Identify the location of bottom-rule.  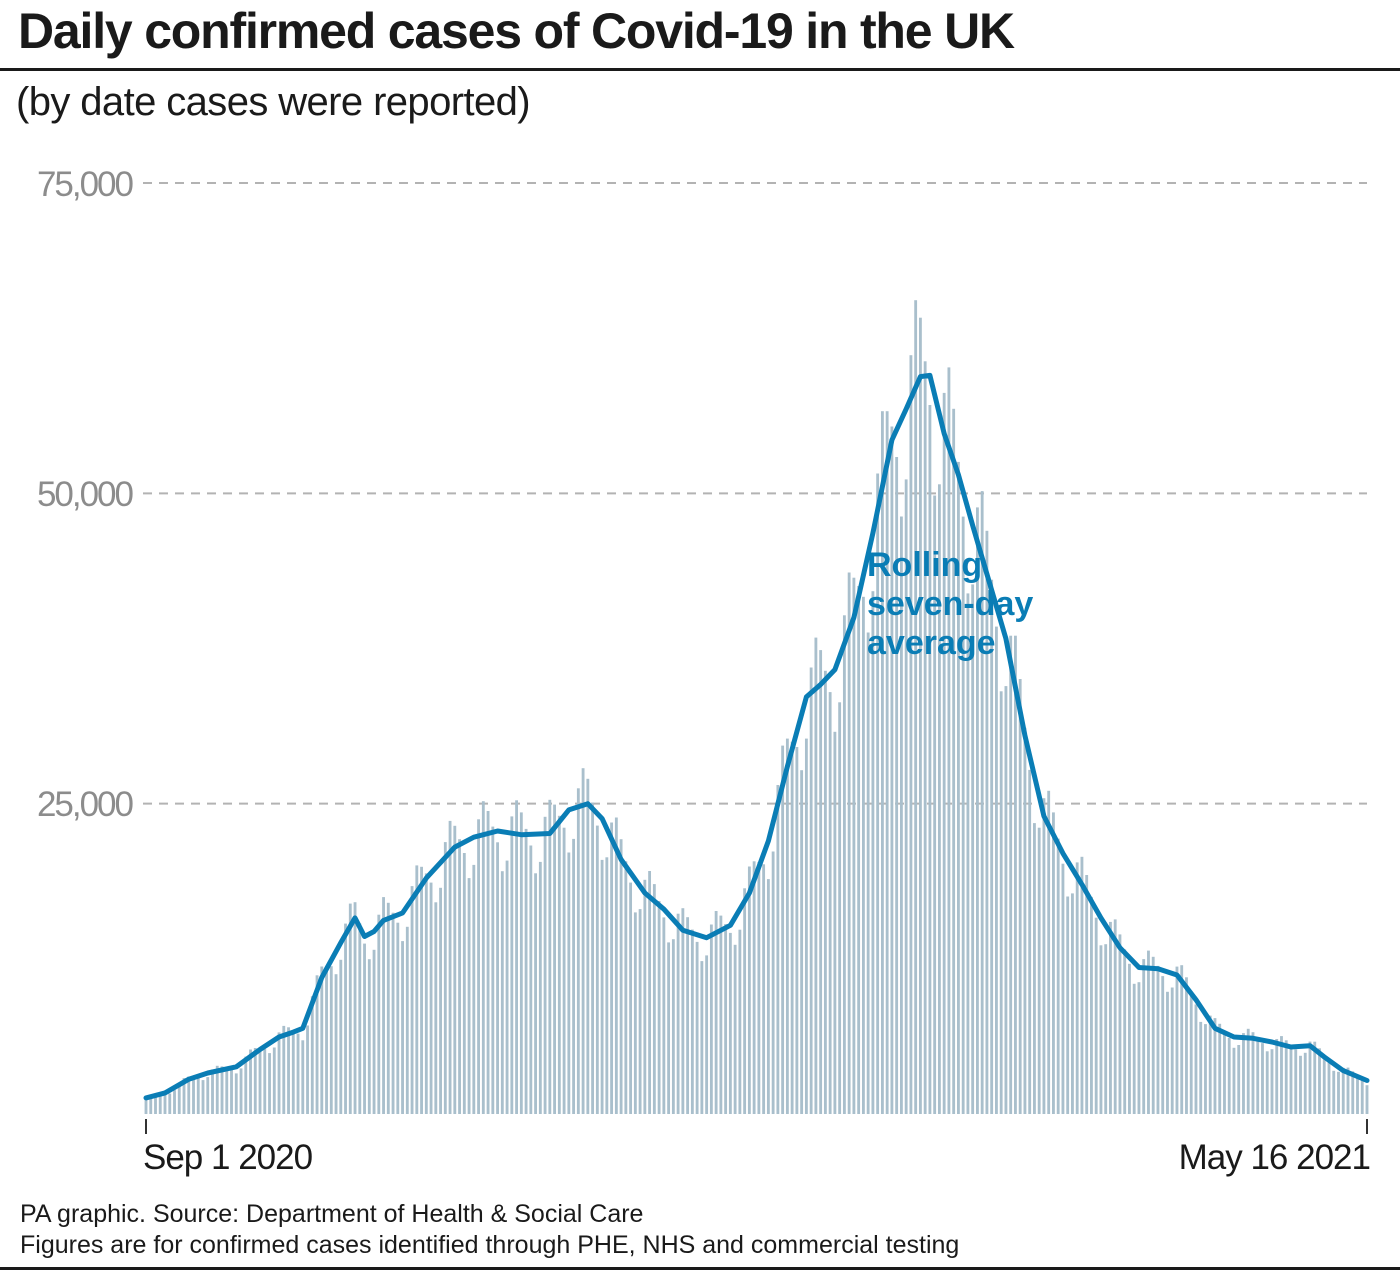
(700, 1268).